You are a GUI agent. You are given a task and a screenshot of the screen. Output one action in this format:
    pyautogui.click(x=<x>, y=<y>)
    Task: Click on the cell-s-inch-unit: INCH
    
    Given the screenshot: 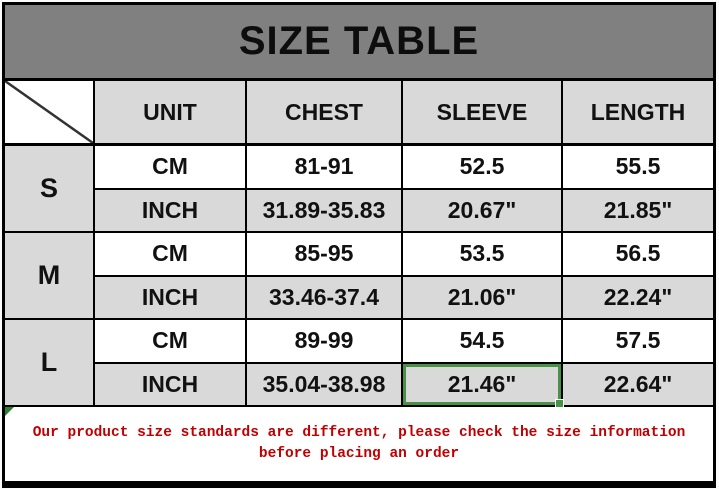 What is the action you would take?
    pyautogui.click(x=171, y=211)
    